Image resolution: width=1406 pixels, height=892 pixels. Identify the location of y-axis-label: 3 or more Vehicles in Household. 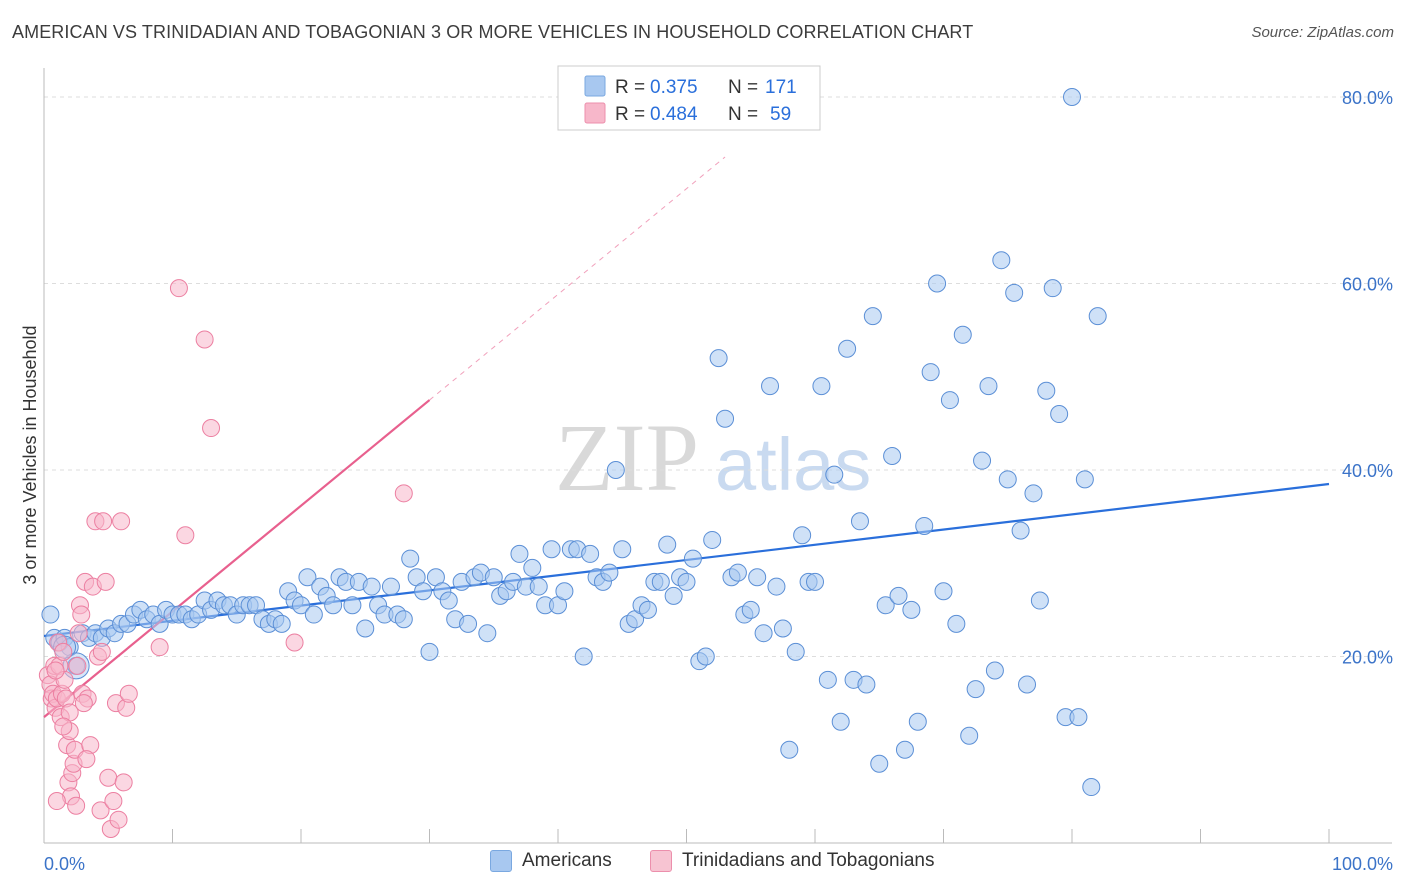
(30, 454).